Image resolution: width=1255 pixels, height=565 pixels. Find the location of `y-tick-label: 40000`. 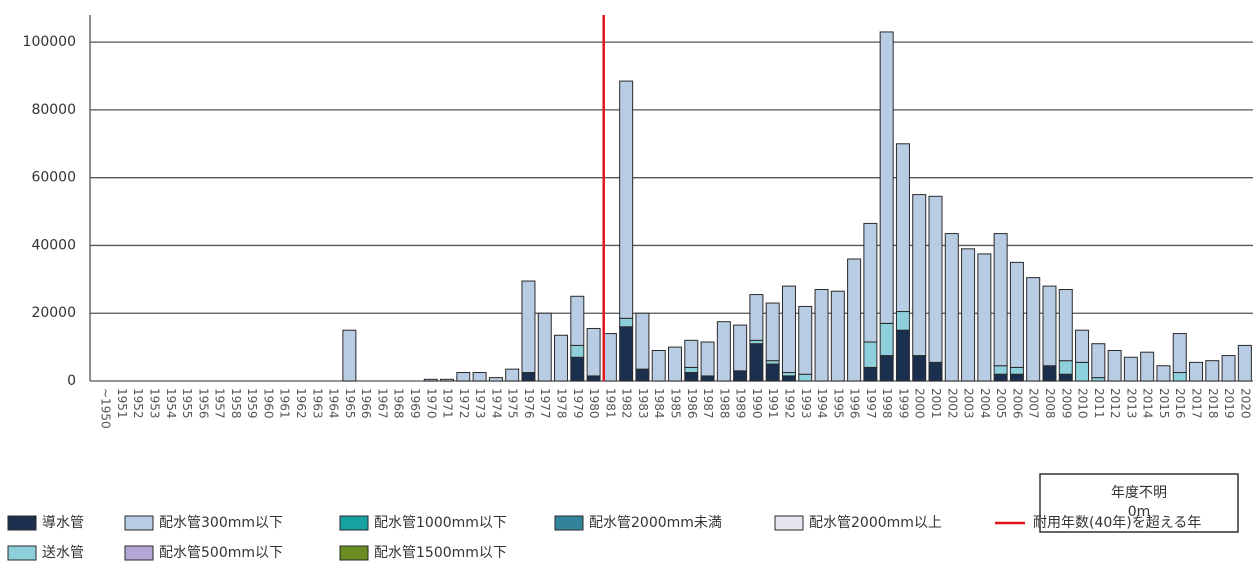

y-tick-label: 40000 is located at coordinates (53, 245).